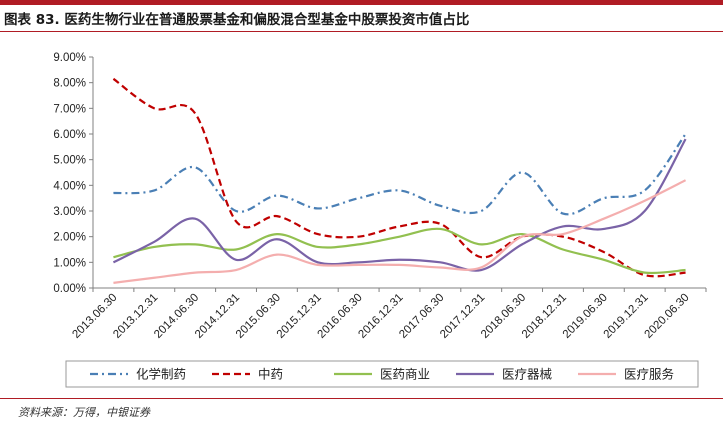 This screenshot has width=723, height=427. I want to click on legend-label: 化学制药, so click(161, 374).